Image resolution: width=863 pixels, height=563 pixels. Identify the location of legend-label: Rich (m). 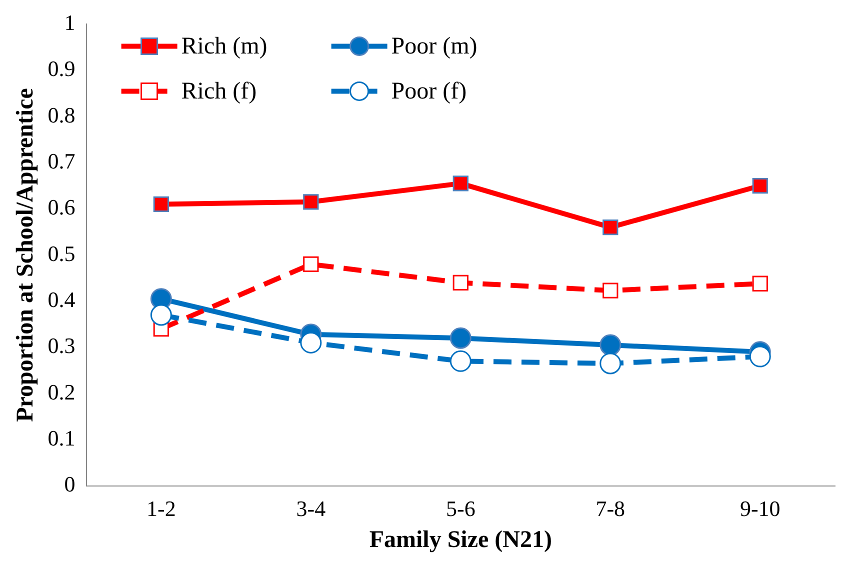
(224, 46).